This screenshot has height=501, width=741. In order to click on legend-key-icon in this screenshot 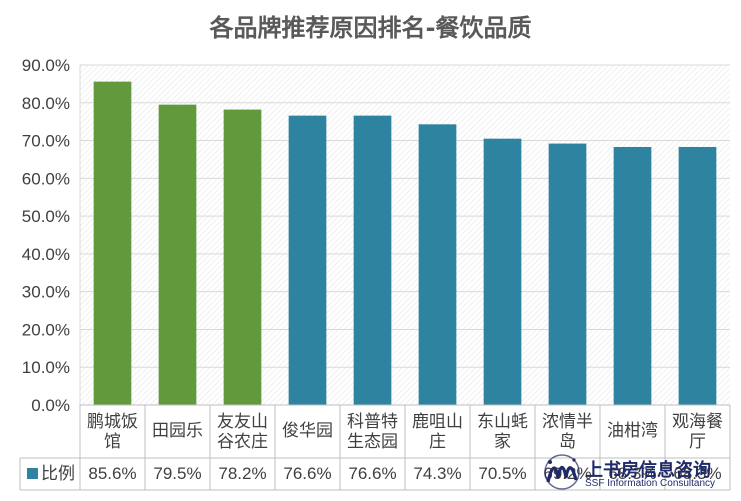, I will do `click(32, 473)`.